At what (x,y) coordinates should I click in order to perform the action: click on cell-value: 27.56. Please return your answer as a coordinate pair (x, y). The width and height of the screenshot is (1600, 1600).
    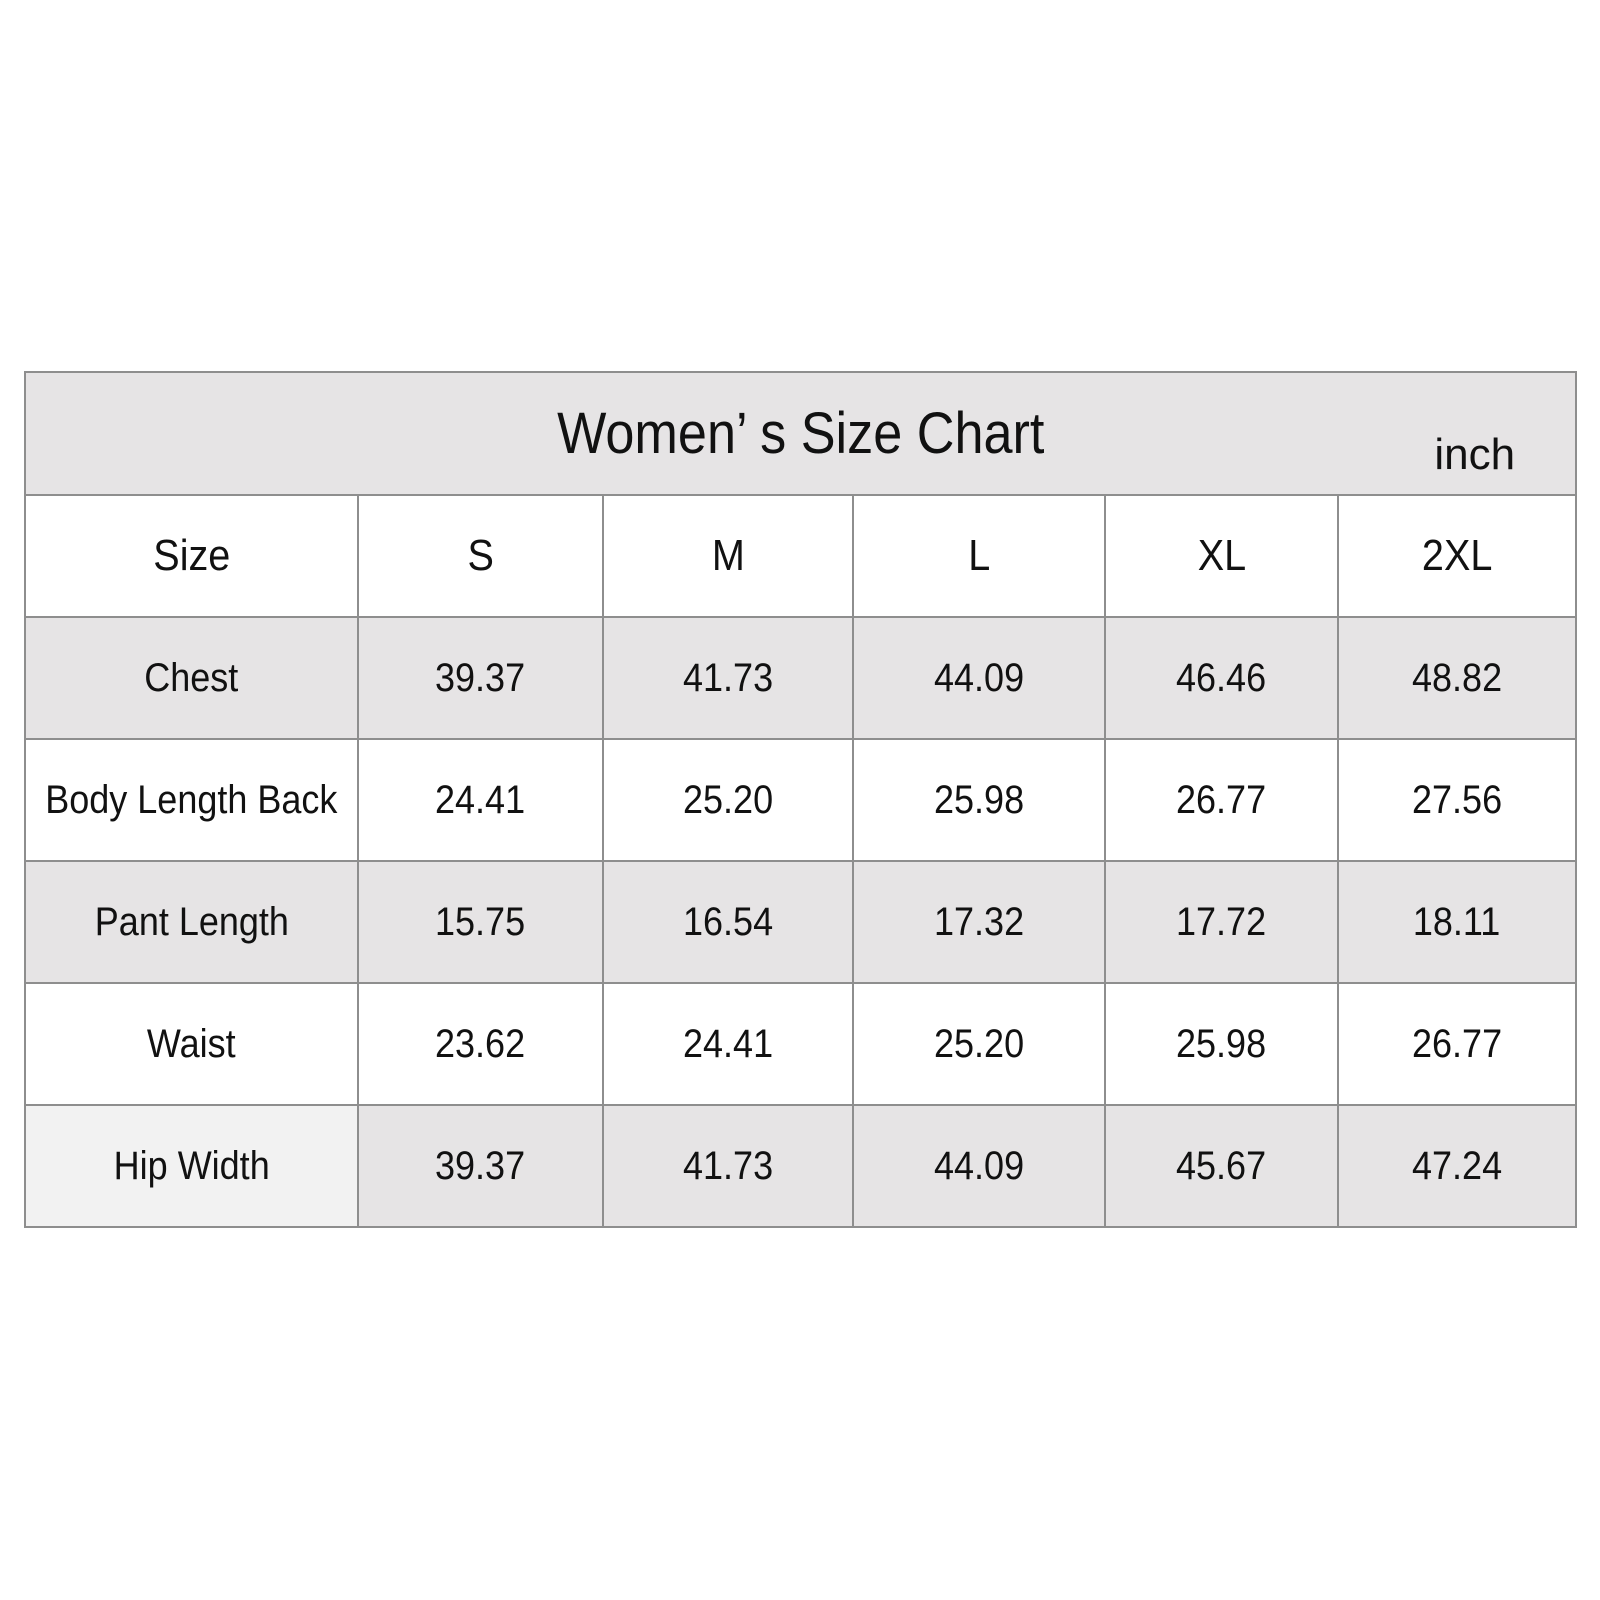
    Looking at the image, I should click on (1457, 799).